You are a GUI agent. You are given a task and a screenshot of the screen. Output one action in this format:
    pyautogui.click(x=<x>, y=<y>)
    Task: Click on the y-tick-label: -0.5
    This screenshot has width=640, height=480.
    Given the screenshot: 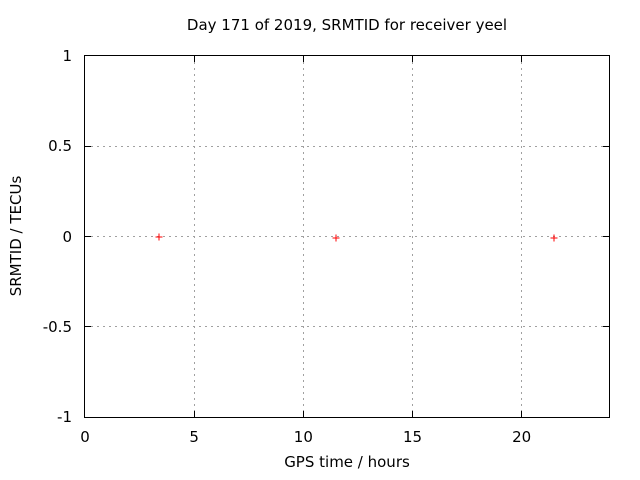 What is the action you would take?
    pyautogui.click(x=57, y=326)
    